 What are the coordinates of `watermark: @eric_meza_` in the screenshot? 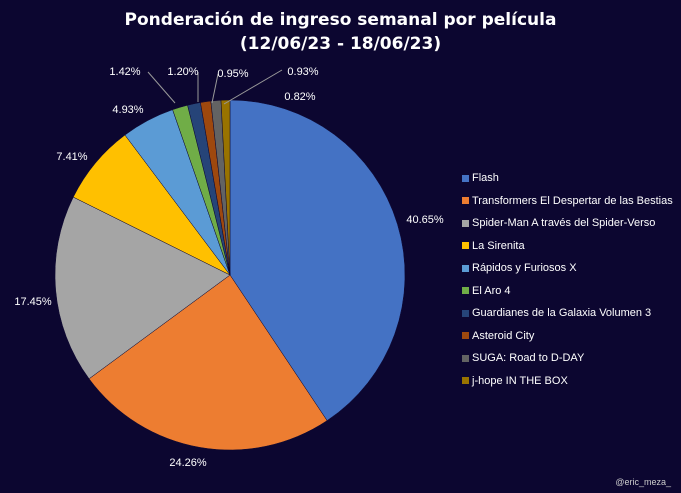 It's located at (643, 482).